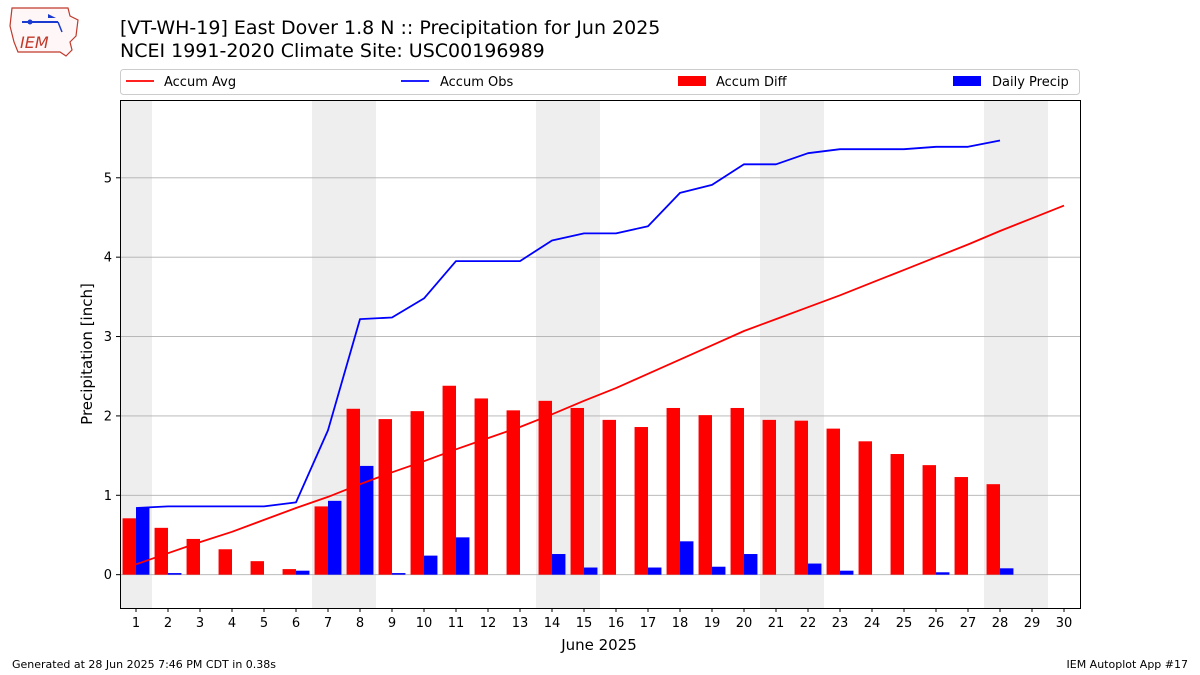 The height and width of the screenshot is (675, 1200). I want to click on x-tick-label-9: 9, so click(392, 623).